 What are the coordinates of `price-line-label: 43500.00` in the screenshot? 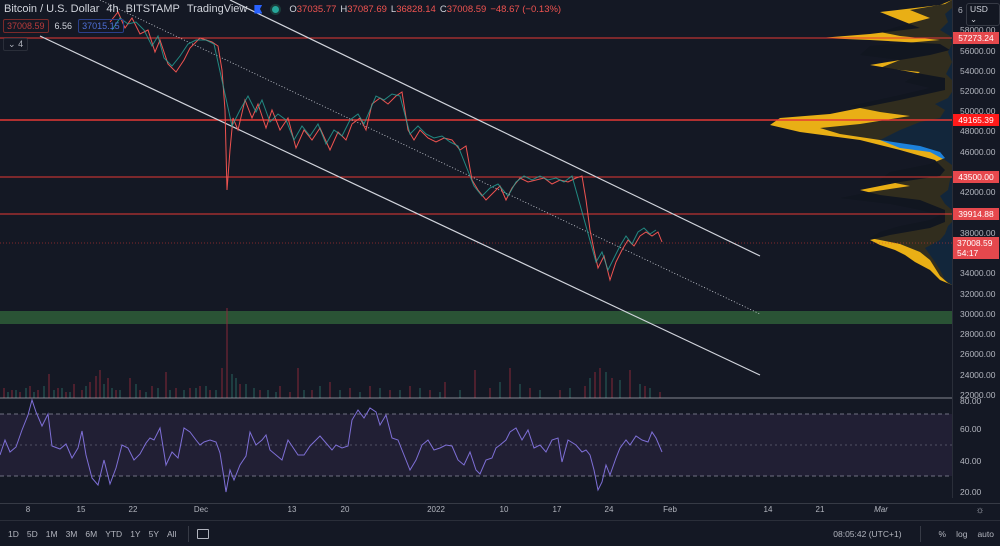 It's located at (976, 177).